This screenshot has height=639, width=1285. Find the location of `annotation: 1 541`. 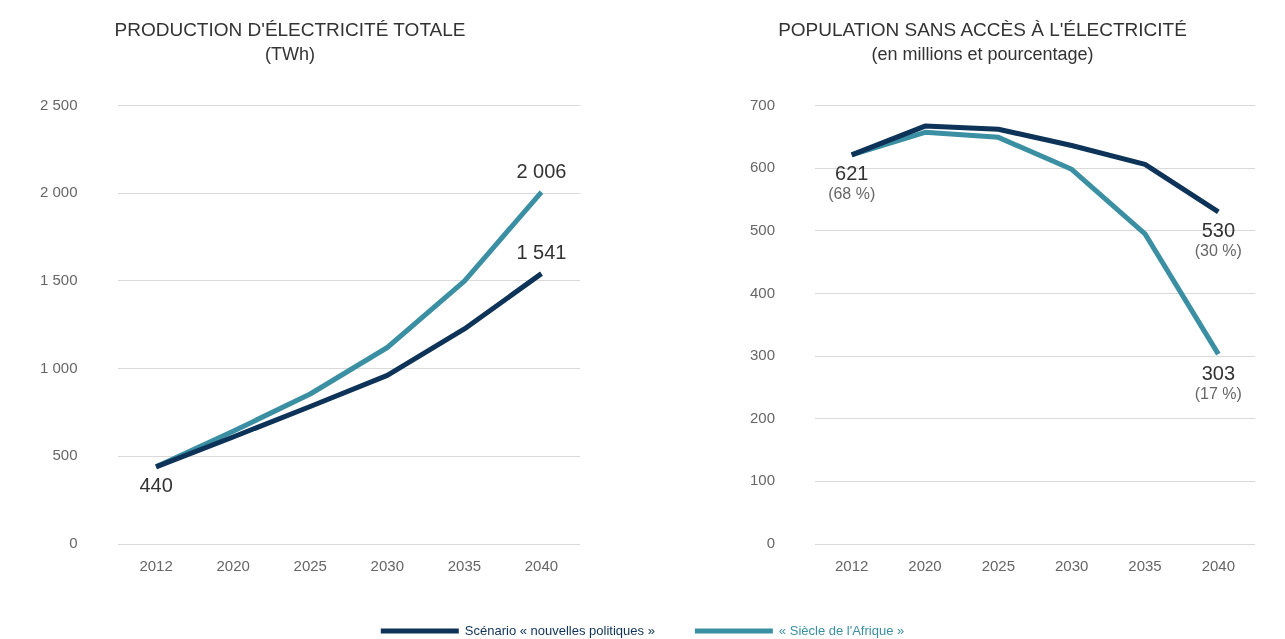

annotation: 1 541 is located at coordinates (541, 252).